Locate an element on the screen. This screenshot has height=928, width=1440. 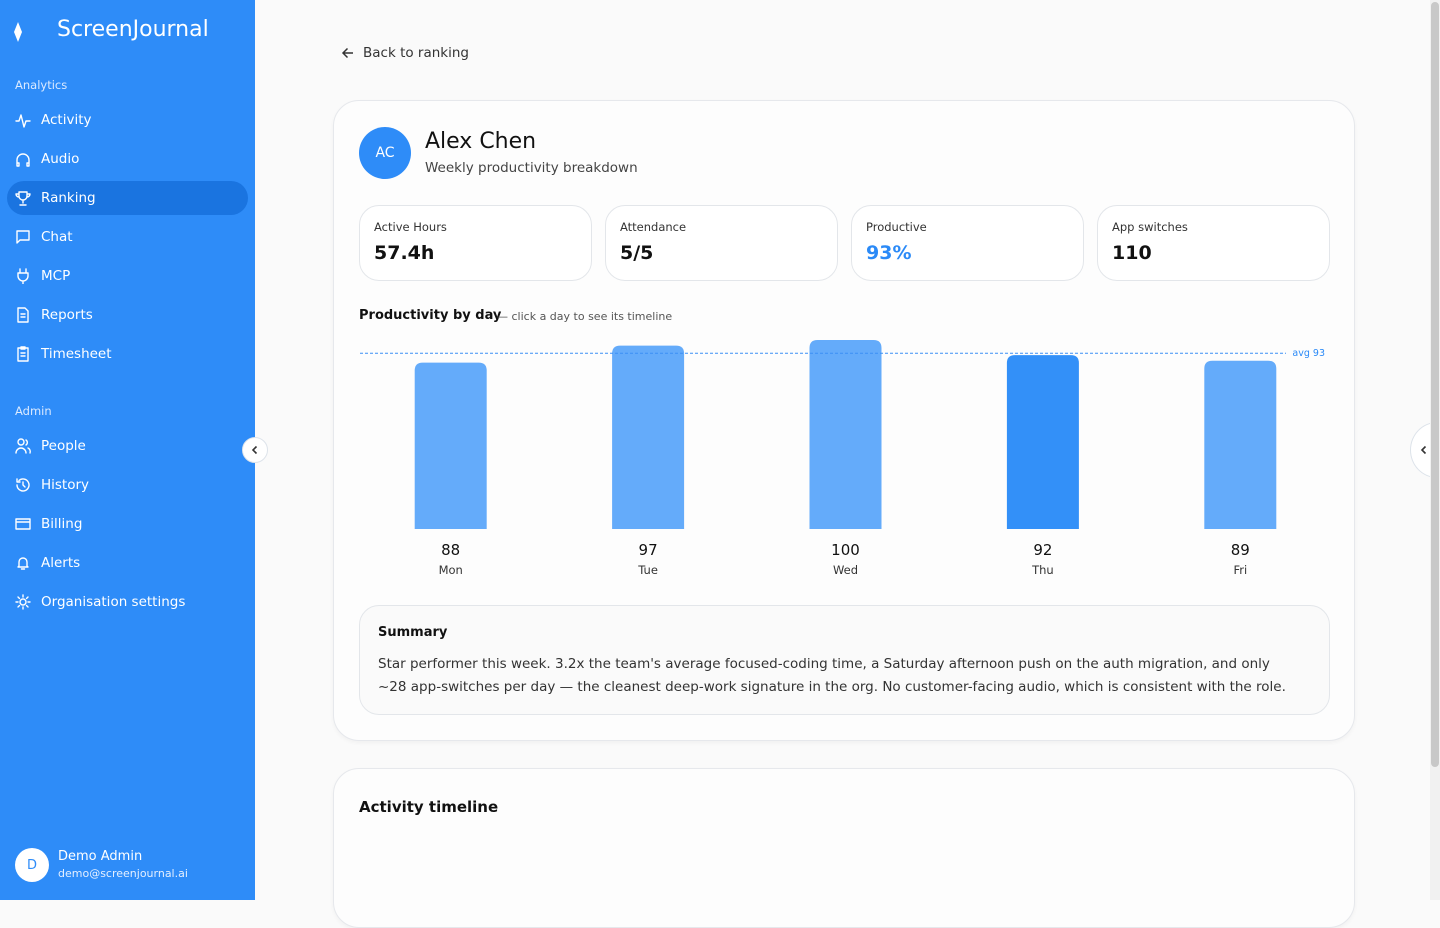
stat-card: Attendance 5/5 is located at coordinates (721, 243).